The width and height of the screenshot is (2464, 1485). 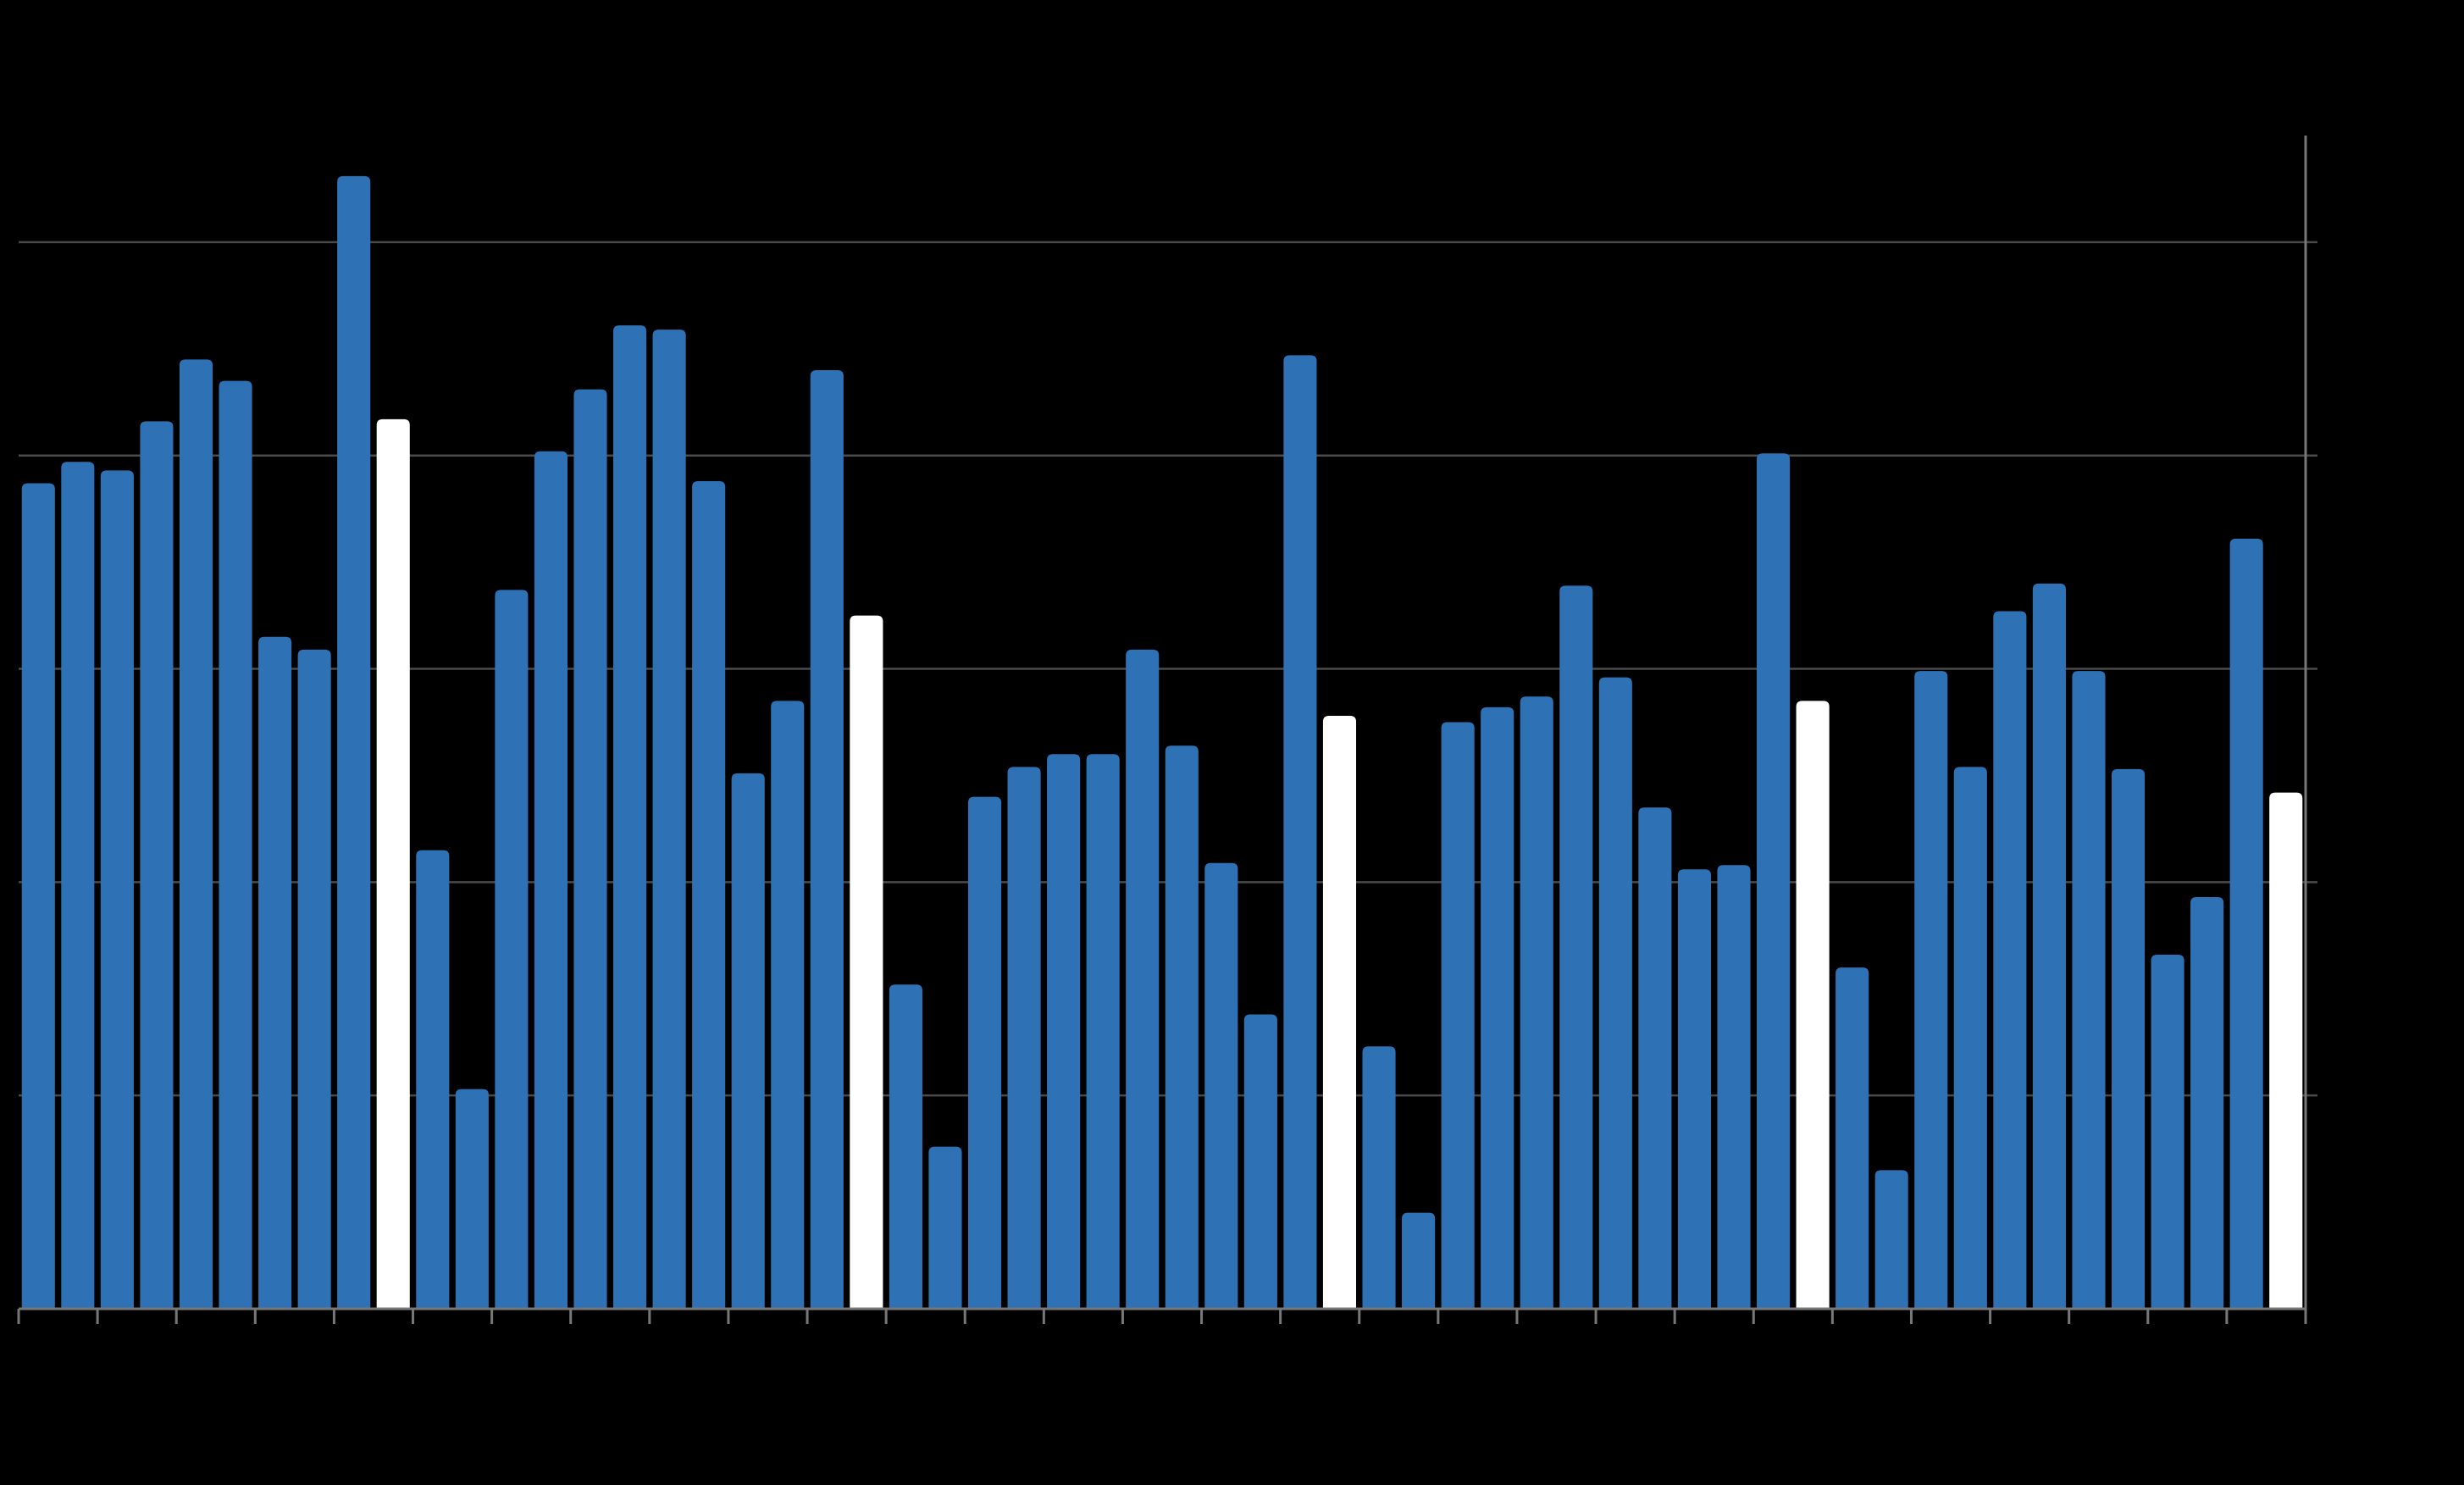 What do you see at coordinates (2333, 454) in the screenshot?
I see `y-tick-label: 4` at bounding box center [2333, 454].